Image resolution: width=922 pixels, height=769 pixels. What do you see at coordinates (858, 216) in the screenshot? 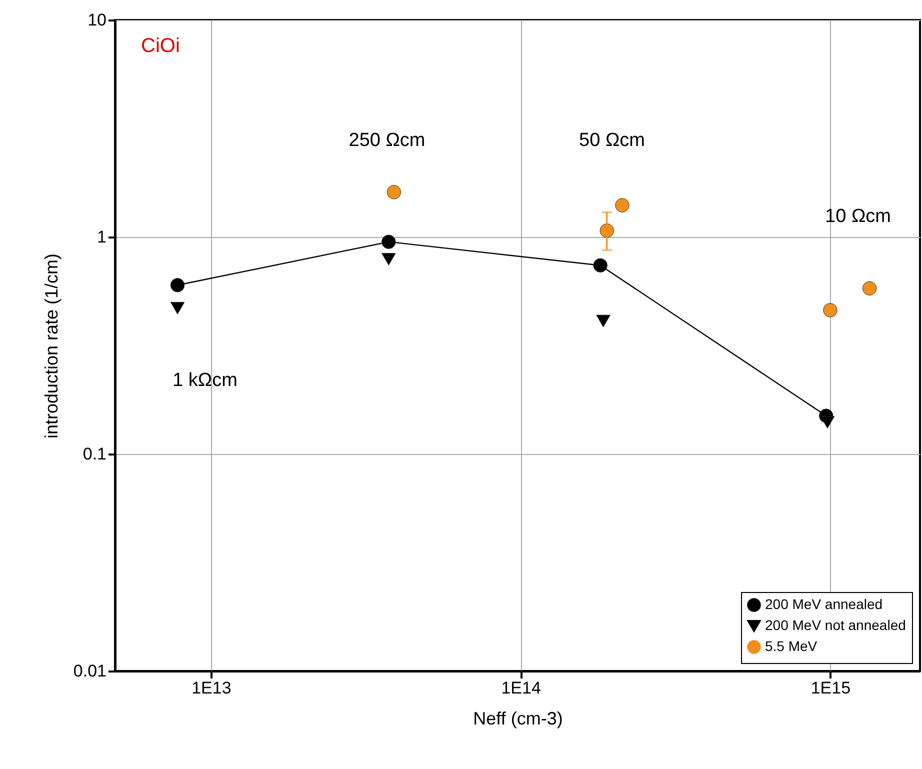
I see `annotation: 10 Ωcm` at bounding box center [858, 216].